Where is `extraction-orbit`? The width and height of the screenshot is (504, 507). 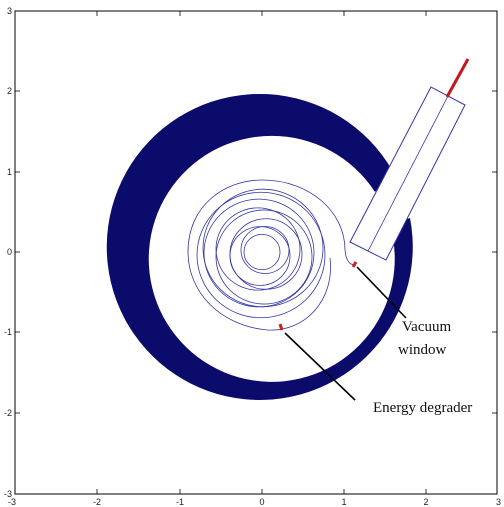 extraction-orbit is located at coordinates (272, 255).